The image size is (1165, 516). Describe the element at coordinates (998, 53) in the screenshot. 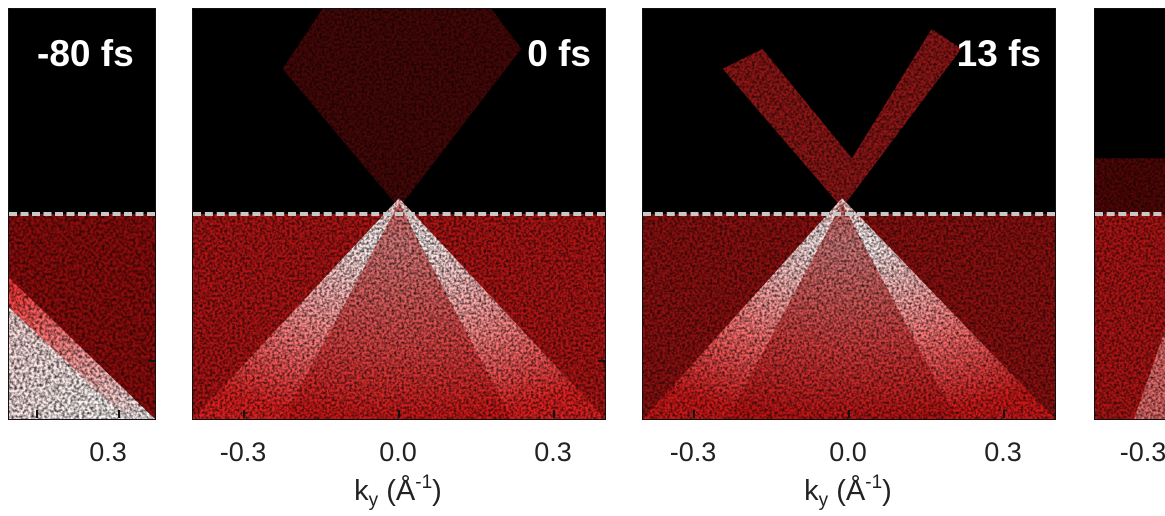

I see `time-delay-label: 13 fs` at that location.